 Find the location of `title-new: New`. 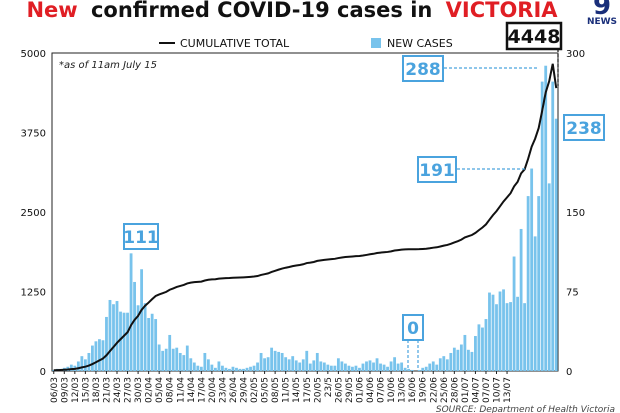

title-new: New is located at coordinates (51, 11).